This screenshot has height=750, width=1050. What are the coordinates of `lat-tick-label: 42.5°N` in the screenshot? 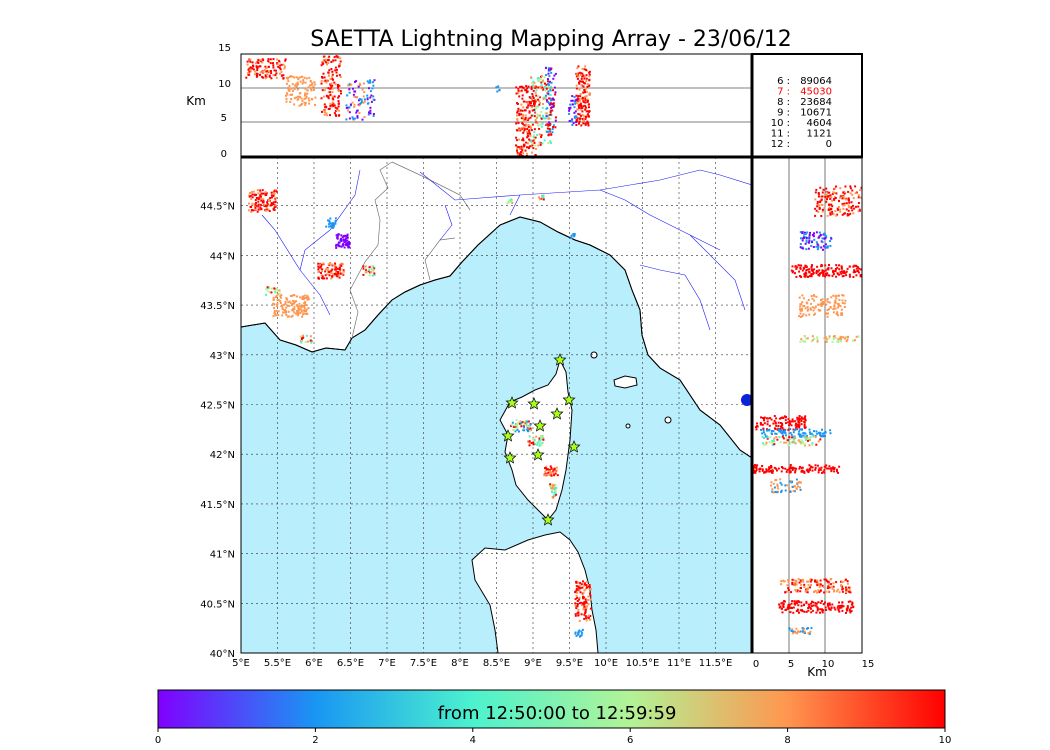 It's located at (217, 406).